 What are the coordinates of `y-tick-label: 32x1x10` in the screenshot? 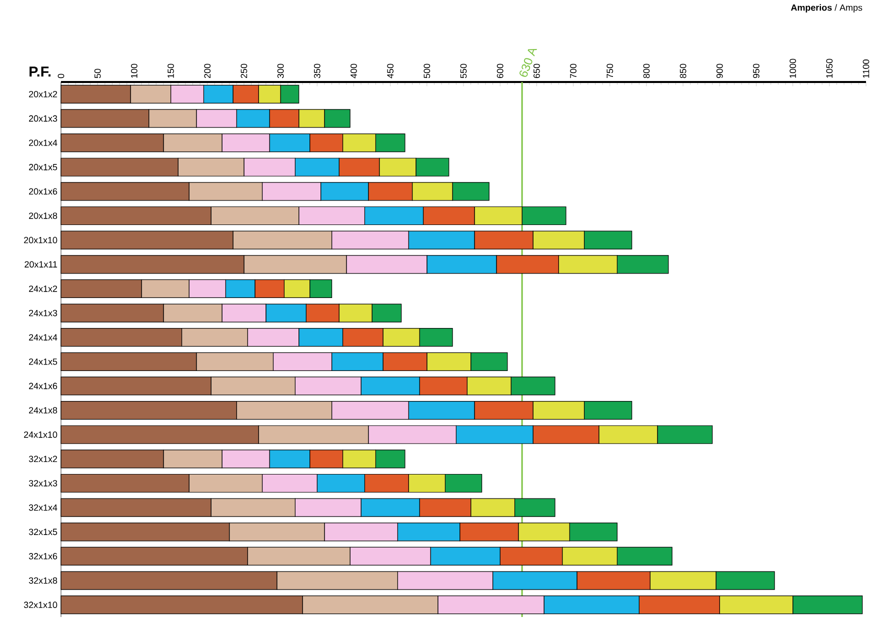 It's located at (41, 605).